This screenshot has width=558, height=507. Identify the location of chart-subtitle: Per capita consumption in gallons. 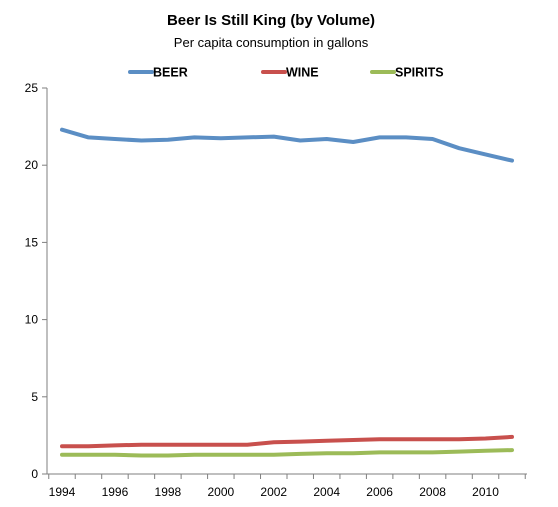
(271, 42).